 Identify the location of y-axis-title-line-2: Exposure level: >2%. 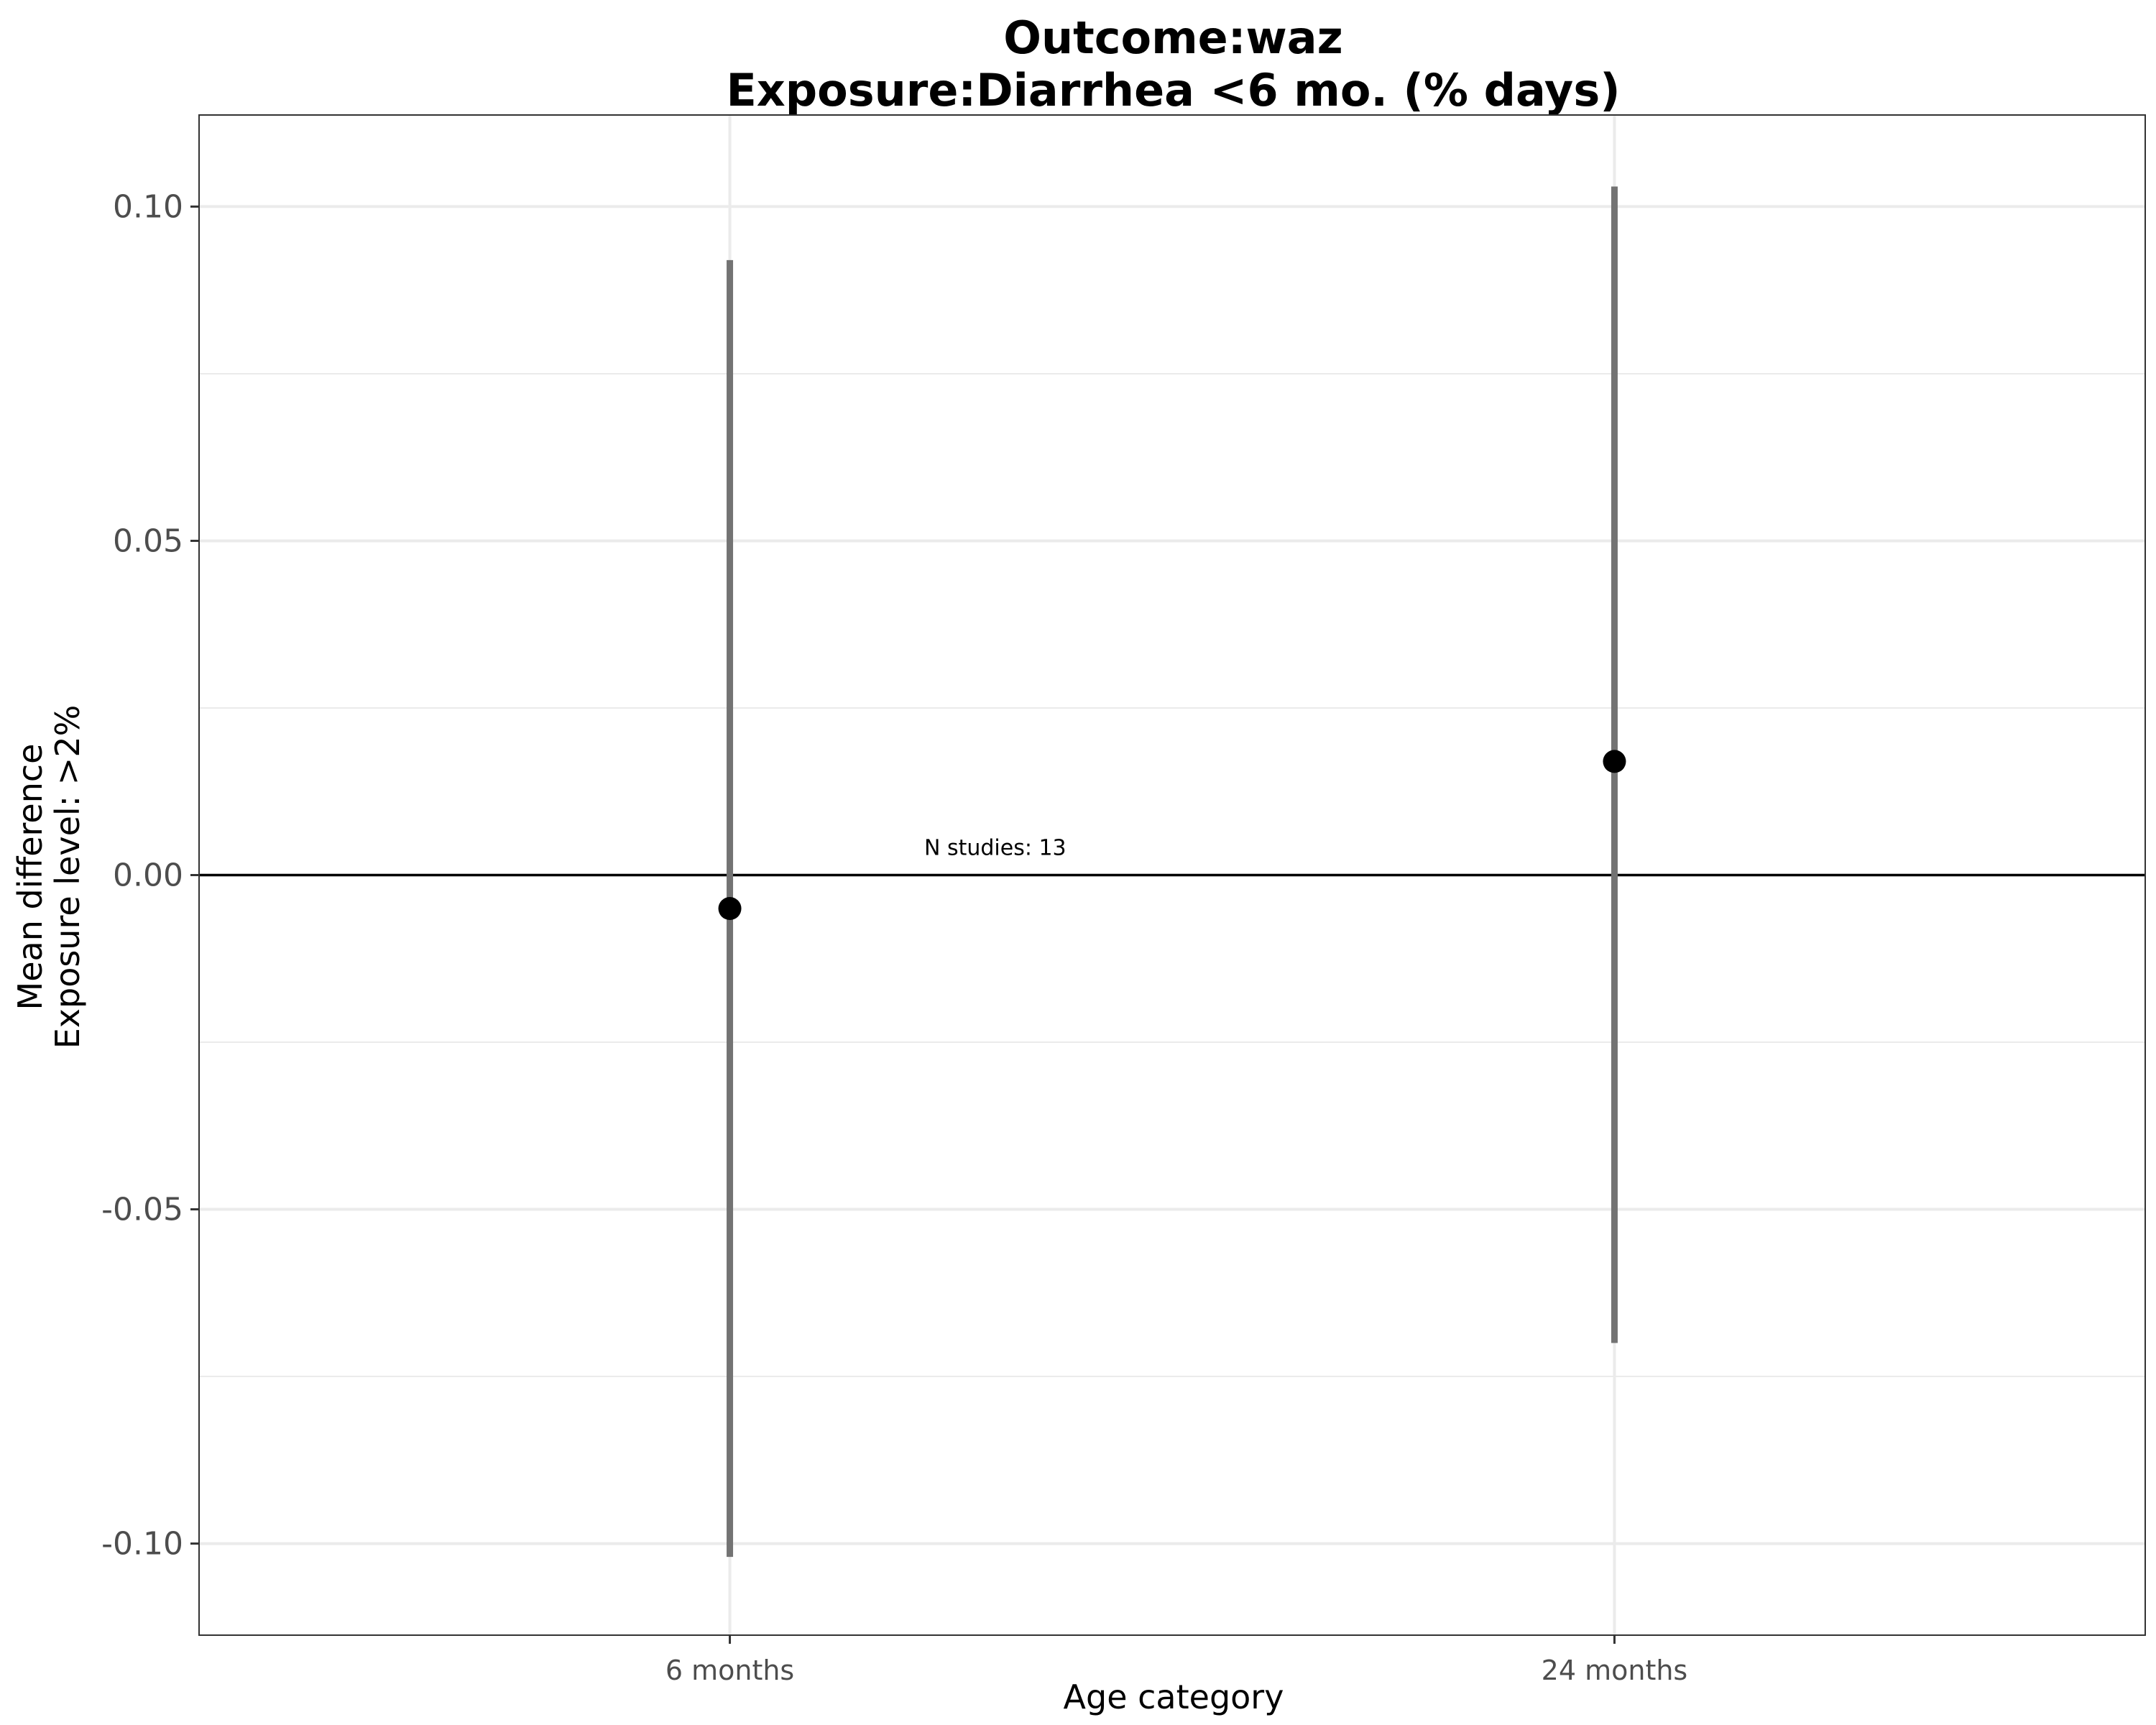
(67, 877).